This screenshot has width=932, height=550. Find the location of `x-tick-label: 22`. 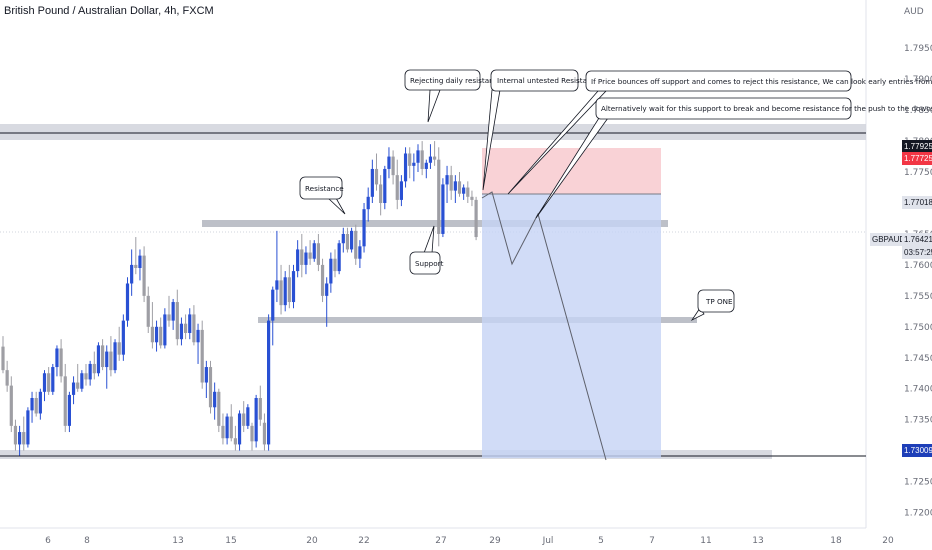

x-tick-label: 22 is located at coordinates (363, 541).